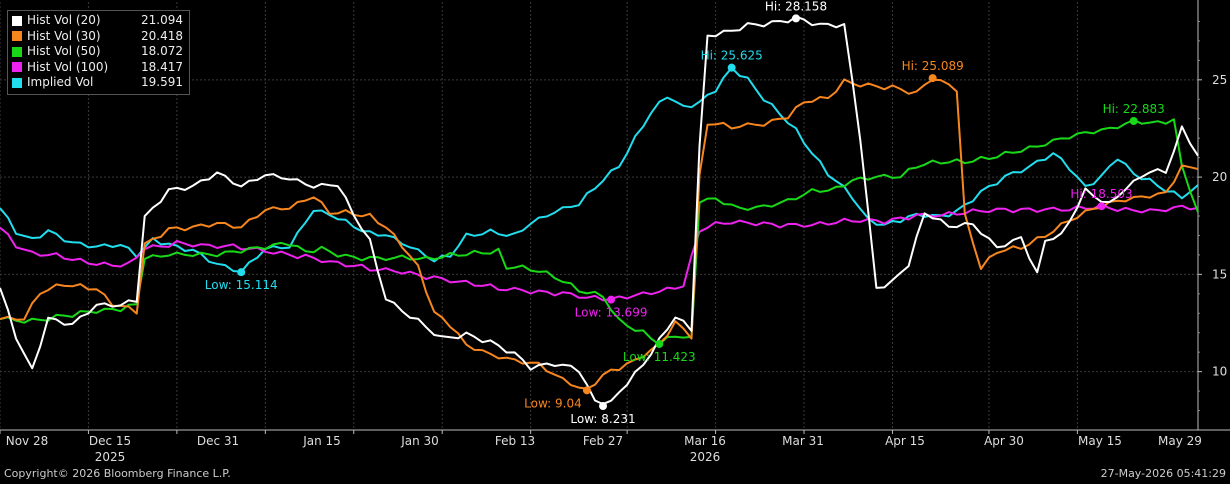 This screenshot has height=484, width=1230. What do you see at coordinates (905, 441) in the screenshot?
I see `x-tick-label: Apr 15` at bounding box center [905, 441].